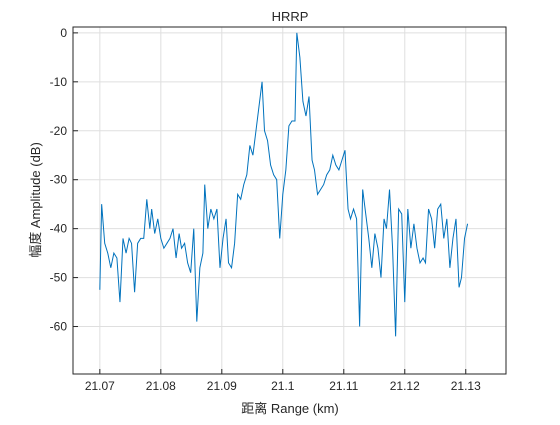 The width and height of the screenshot is (560, 425). Describe the element at coordinates (222, 386) in the screenshot. I see `x-tick-label: 21.09` at that location.